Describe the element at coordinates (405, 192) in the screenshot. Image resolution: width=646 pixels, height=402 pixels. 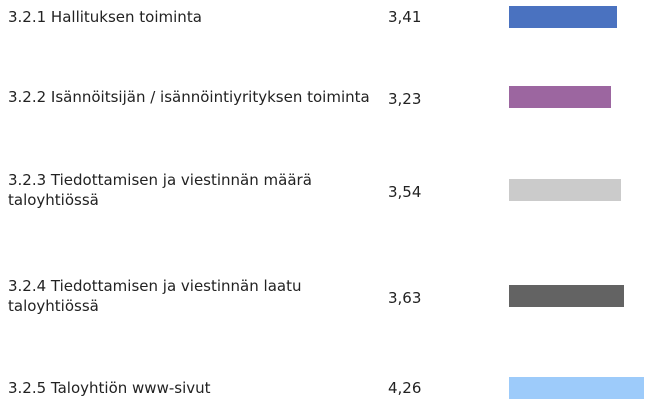
I see `value-label: 3,54` at that location.